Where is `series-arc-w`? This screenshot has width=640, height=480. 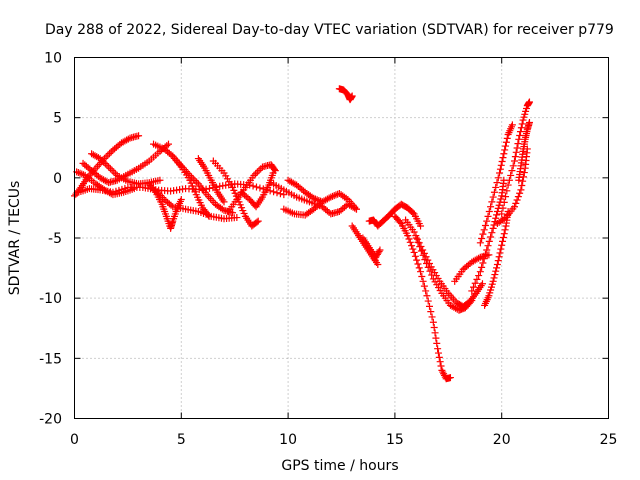 series-arc-w is located at coordinates (472, 268).